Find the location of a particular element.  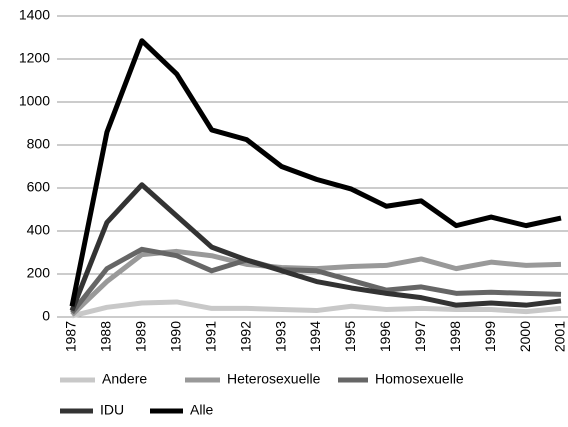

legend-label: Heterosexuelle is located at coordinates (274, 379).